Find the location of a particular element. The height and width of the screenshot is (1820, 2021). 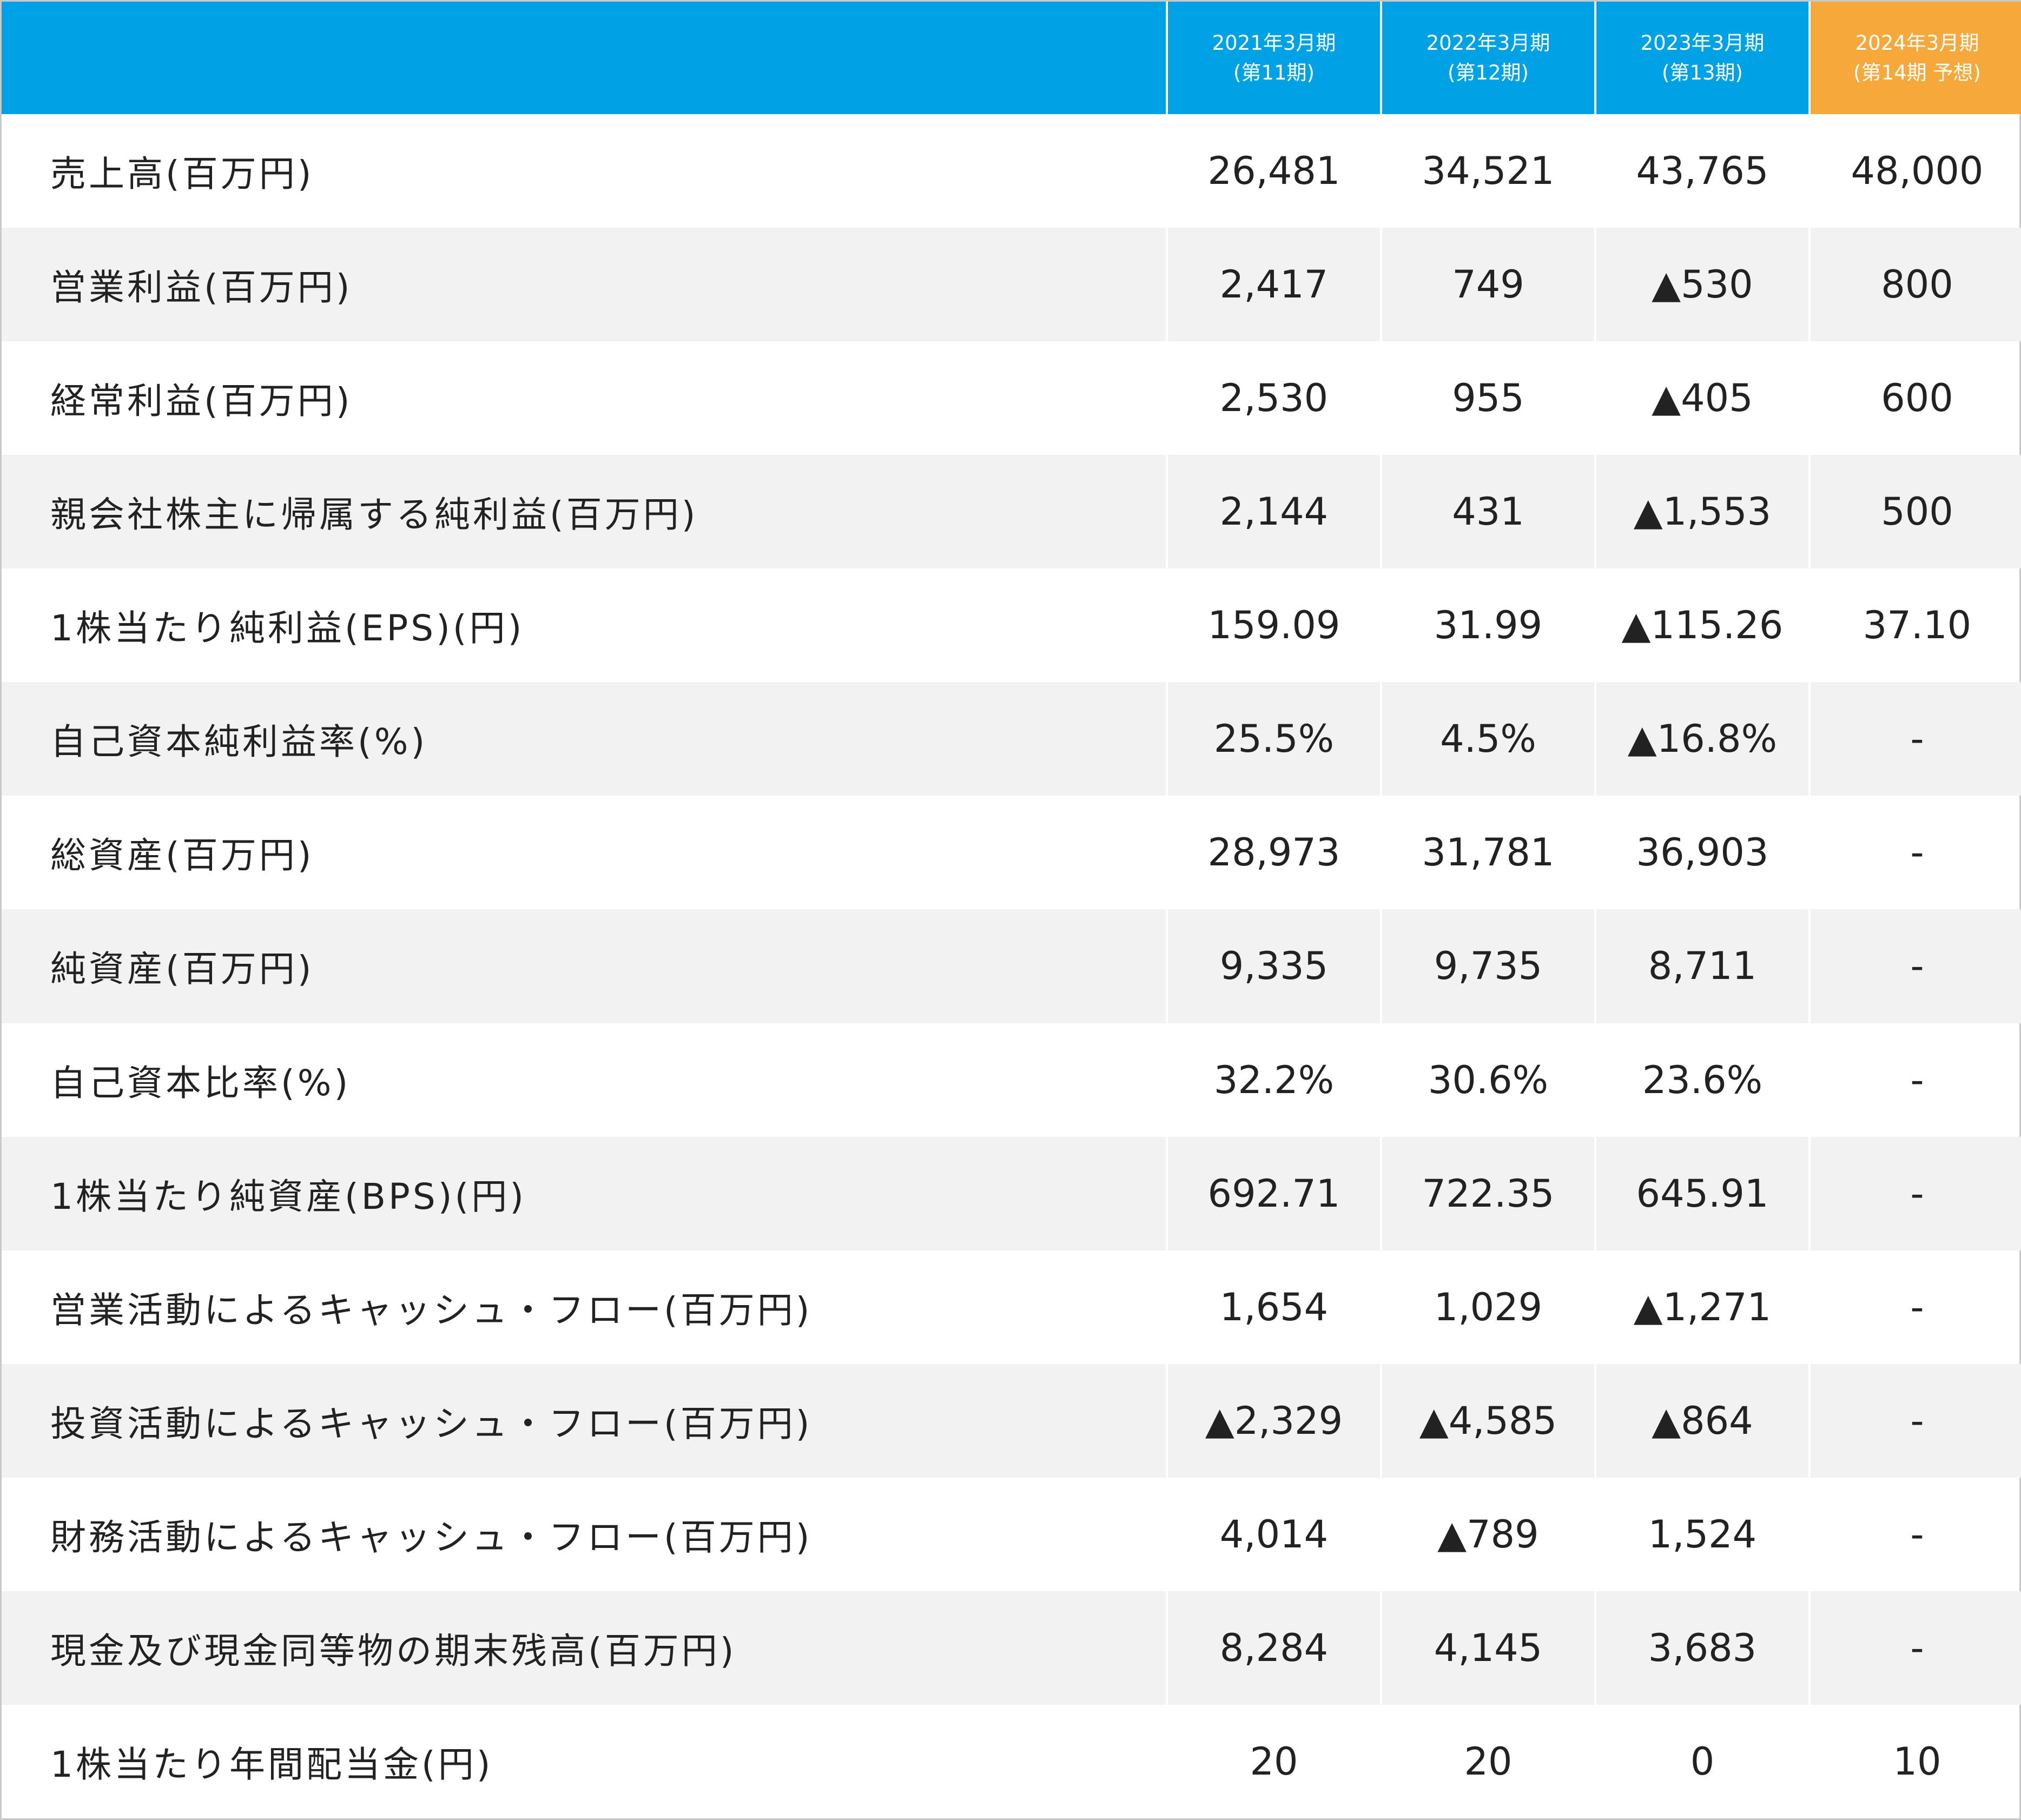

table-row: 1株当たり年間配当金(円) 20 20 0 10 is located at coordinates (1011, 1761).